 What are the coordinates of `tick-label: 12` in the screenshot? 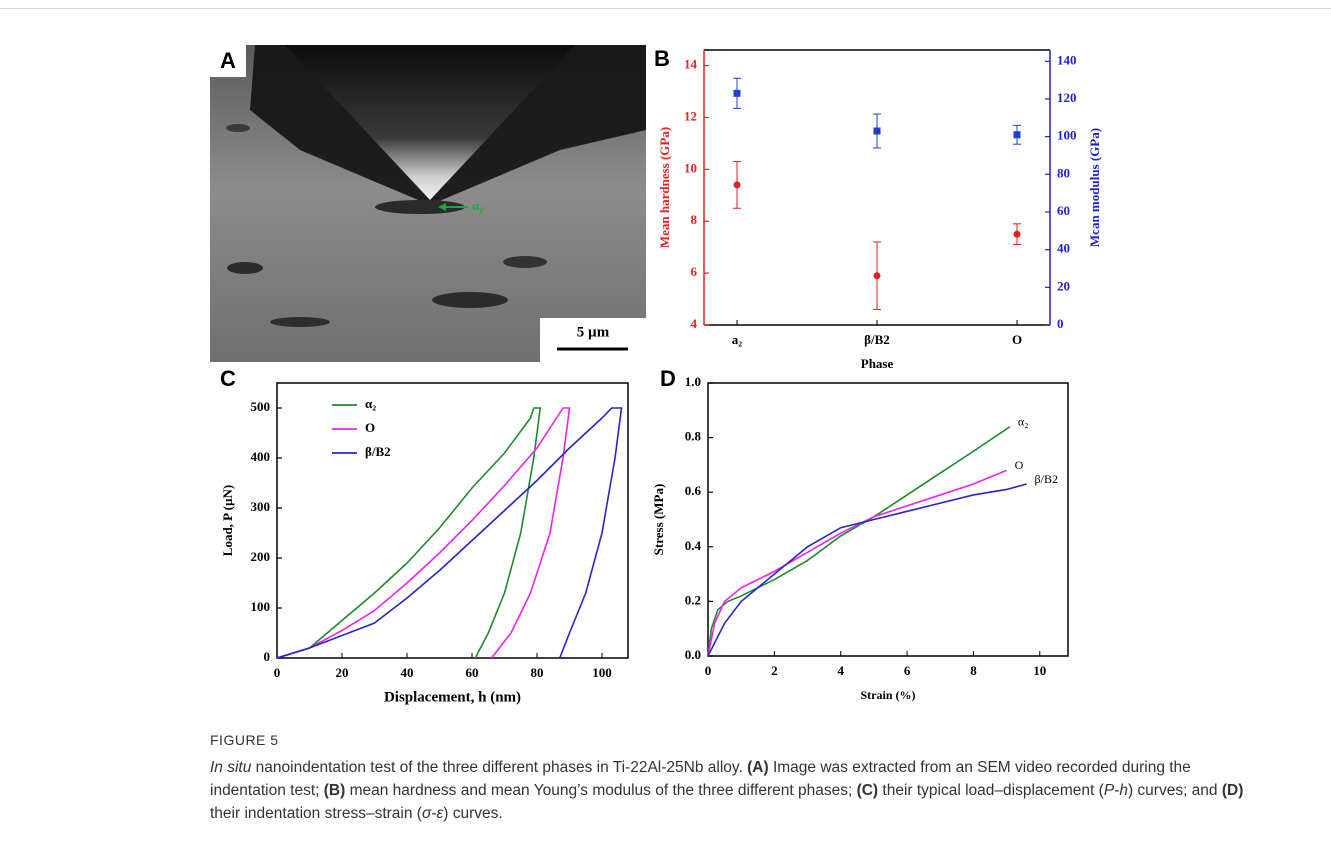 It's located at (690, 115).